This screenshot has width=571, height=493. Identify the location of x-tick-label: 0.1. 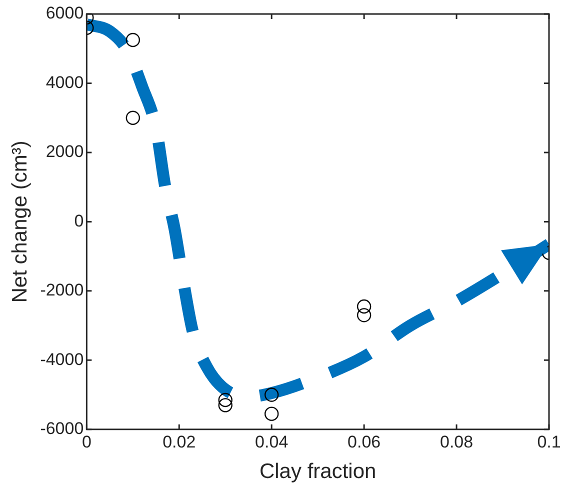
(549, 442).